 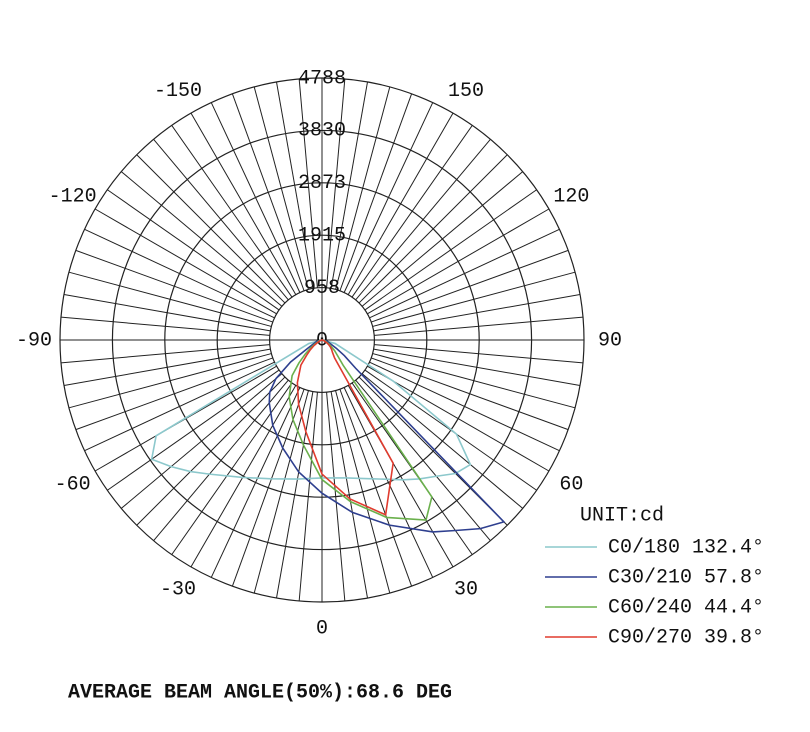 I want to click on footer-note: AVERAGE BEAM ANGLE(50%):68.6 DEG, so click(x=260, y=692).